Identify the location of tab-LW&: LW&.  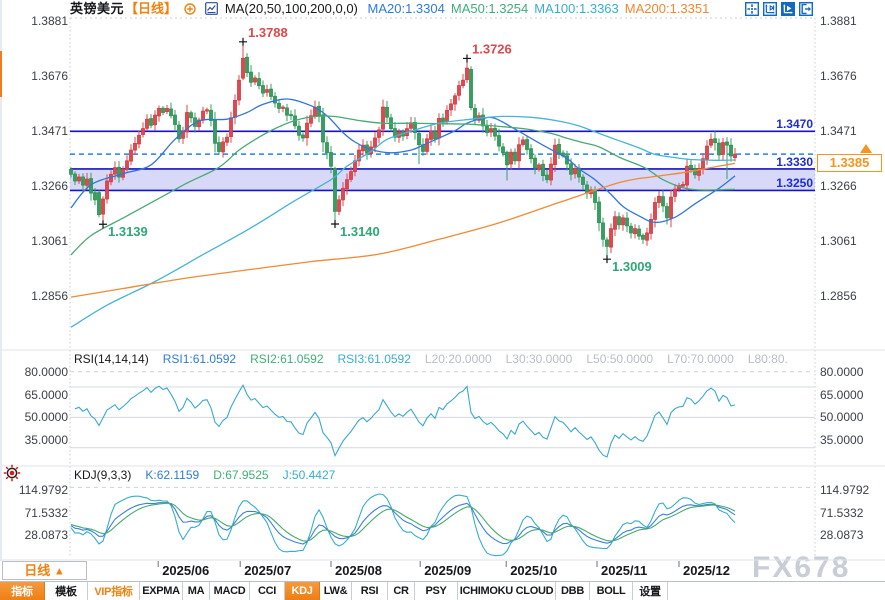
(336, 591).